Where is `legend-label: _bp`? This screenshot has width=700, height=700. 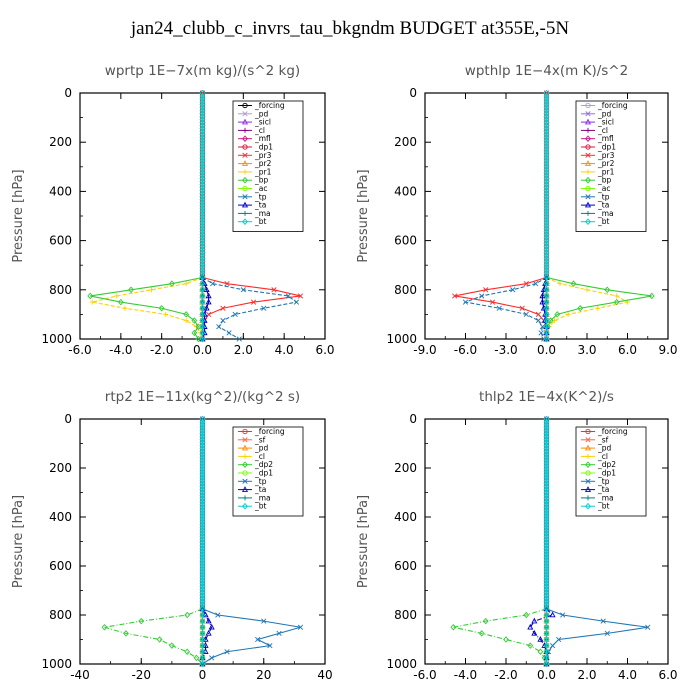 legend-label: _bp is located at coordinates (261, 180).